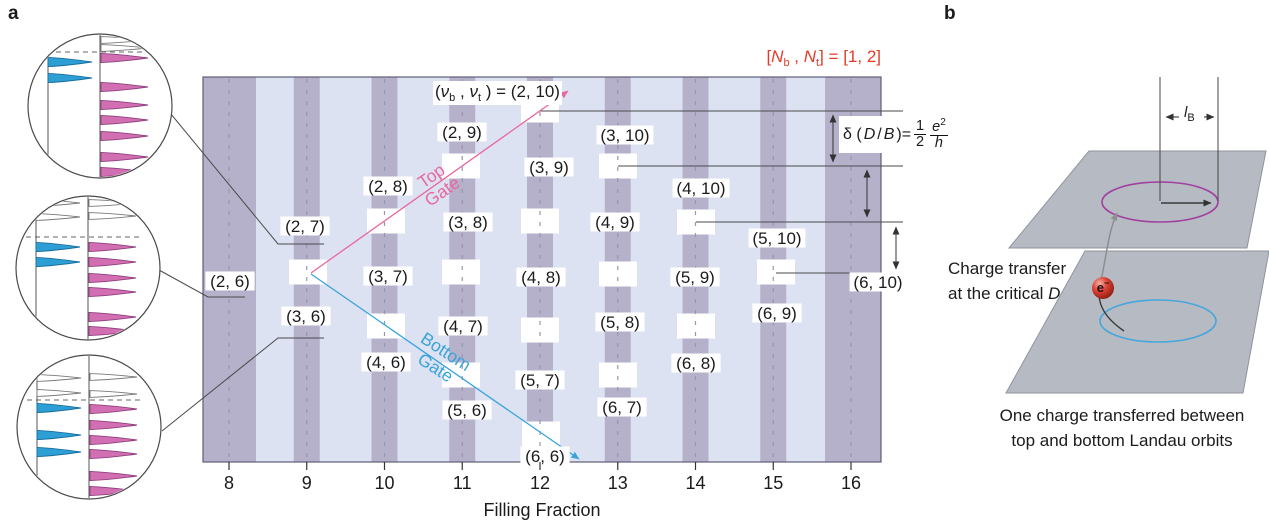 The width and height of the screenshot is (1269, 530). What do you see at coordinates (439, 182) in the screenshot?
I see `top-gate-line` at bounding box center [439, 182].